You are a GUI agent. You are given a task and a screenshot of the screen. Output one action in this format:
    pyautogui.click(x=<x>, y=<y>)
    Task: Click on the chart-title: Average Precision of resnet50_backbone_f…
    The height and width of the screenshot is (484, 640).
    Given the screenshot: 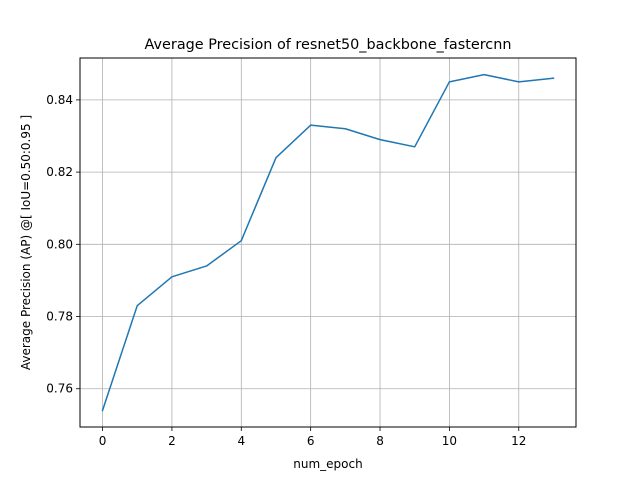 What is the action you would take?
    pyautogui.click(x=328, y=45)
    